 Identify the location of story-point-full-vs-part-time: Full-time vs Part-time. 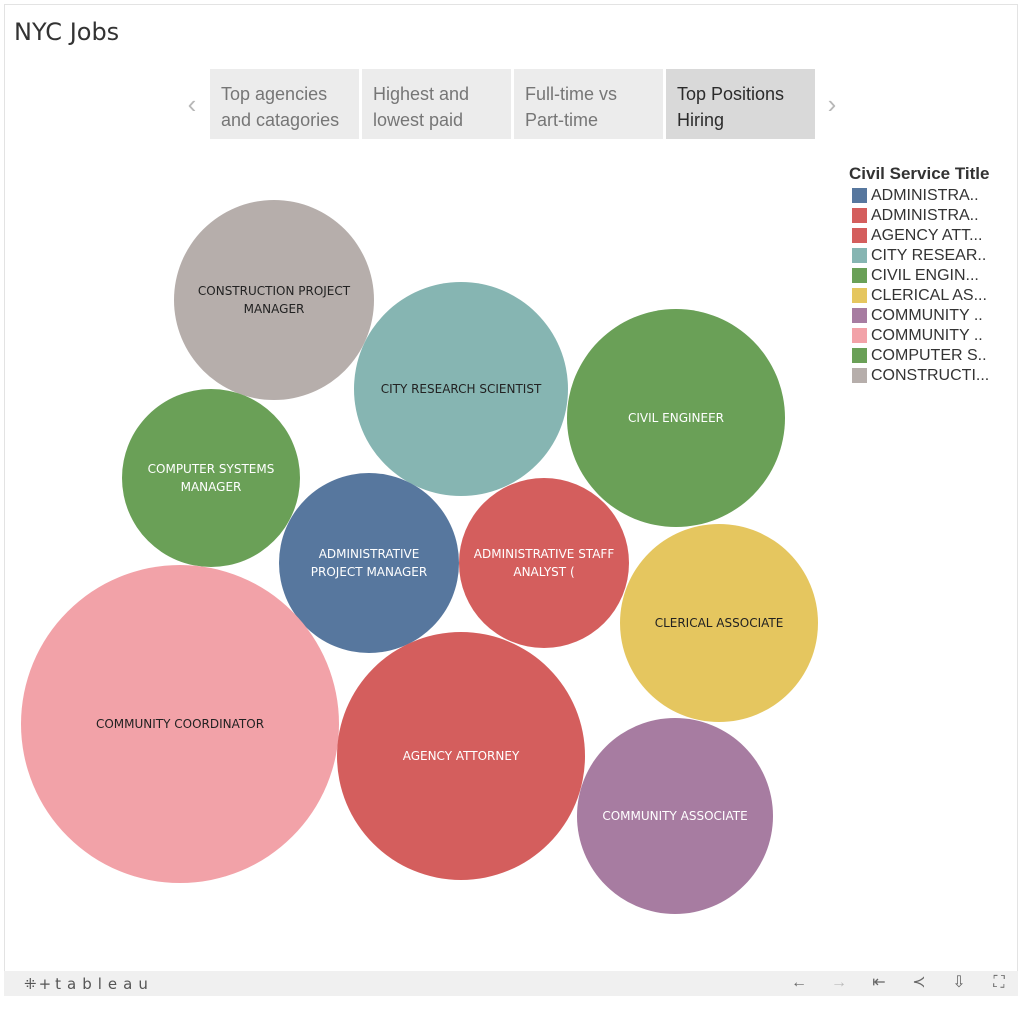
(588, 104).